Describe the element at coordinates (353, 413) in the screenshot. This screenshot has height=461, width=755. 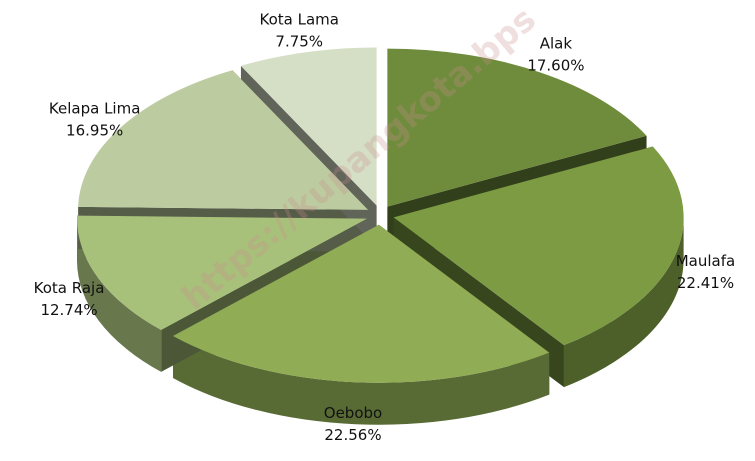
I see `slice-label: Oebobo` at that location.